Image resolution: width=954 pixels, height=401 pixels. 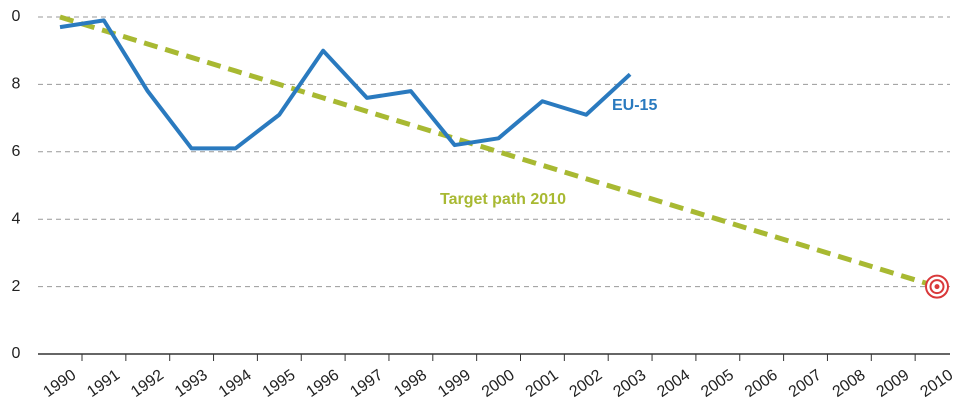 What do you see at coordinates (849, 384) in the screenshot?
I see `x-tick-label: 2008` at bounding box center [849, 384].